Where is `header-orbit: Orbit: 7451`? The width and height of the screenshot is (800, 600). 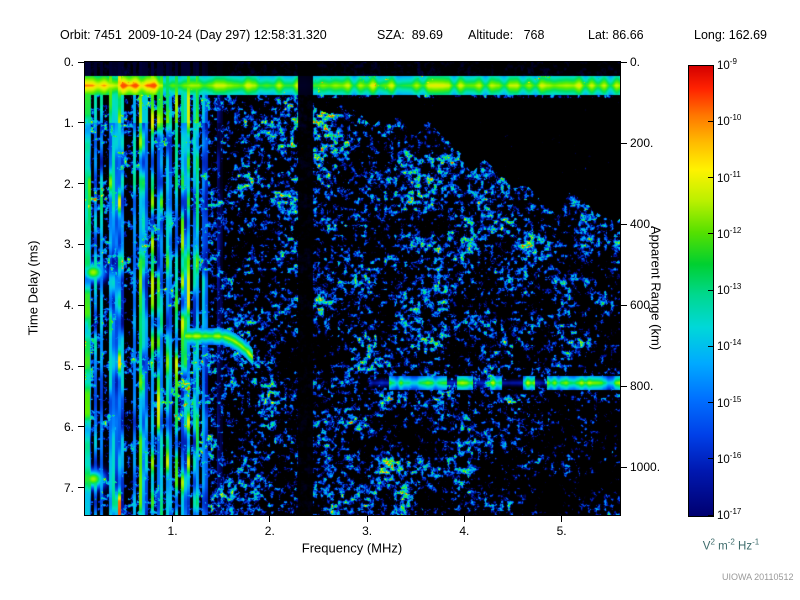 header-orbit: Orbit: 7451 is located at coordinates (91, 35).